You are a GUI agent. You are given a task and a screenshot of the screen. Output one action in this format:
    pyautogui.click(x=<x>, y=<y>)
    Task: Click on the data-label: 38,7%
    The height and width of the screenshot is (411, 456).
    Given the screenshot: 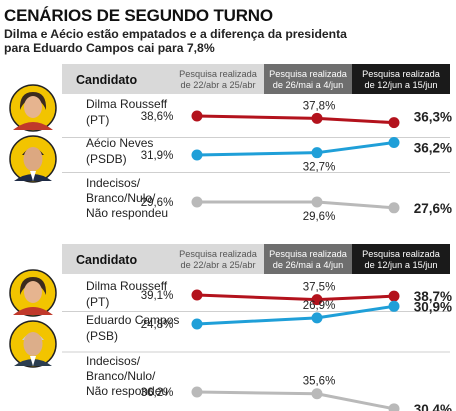 What is the action you would take?
    pyautogui.click(x=433, y=296)
    